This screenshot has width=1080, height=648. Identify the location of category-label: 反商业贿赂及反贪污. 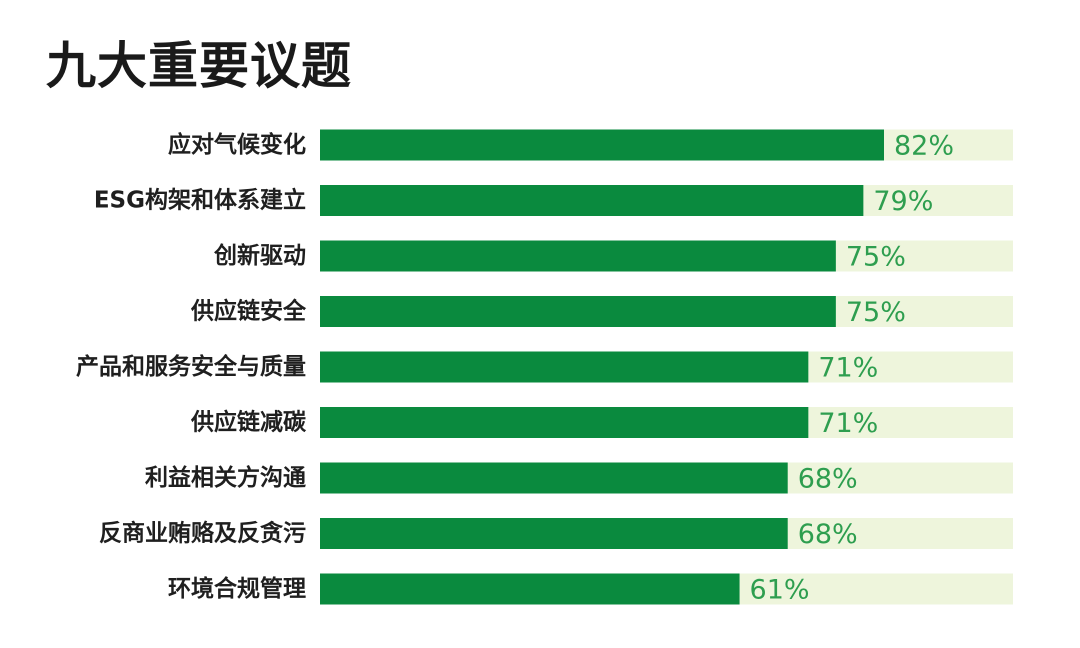
(202, 533).